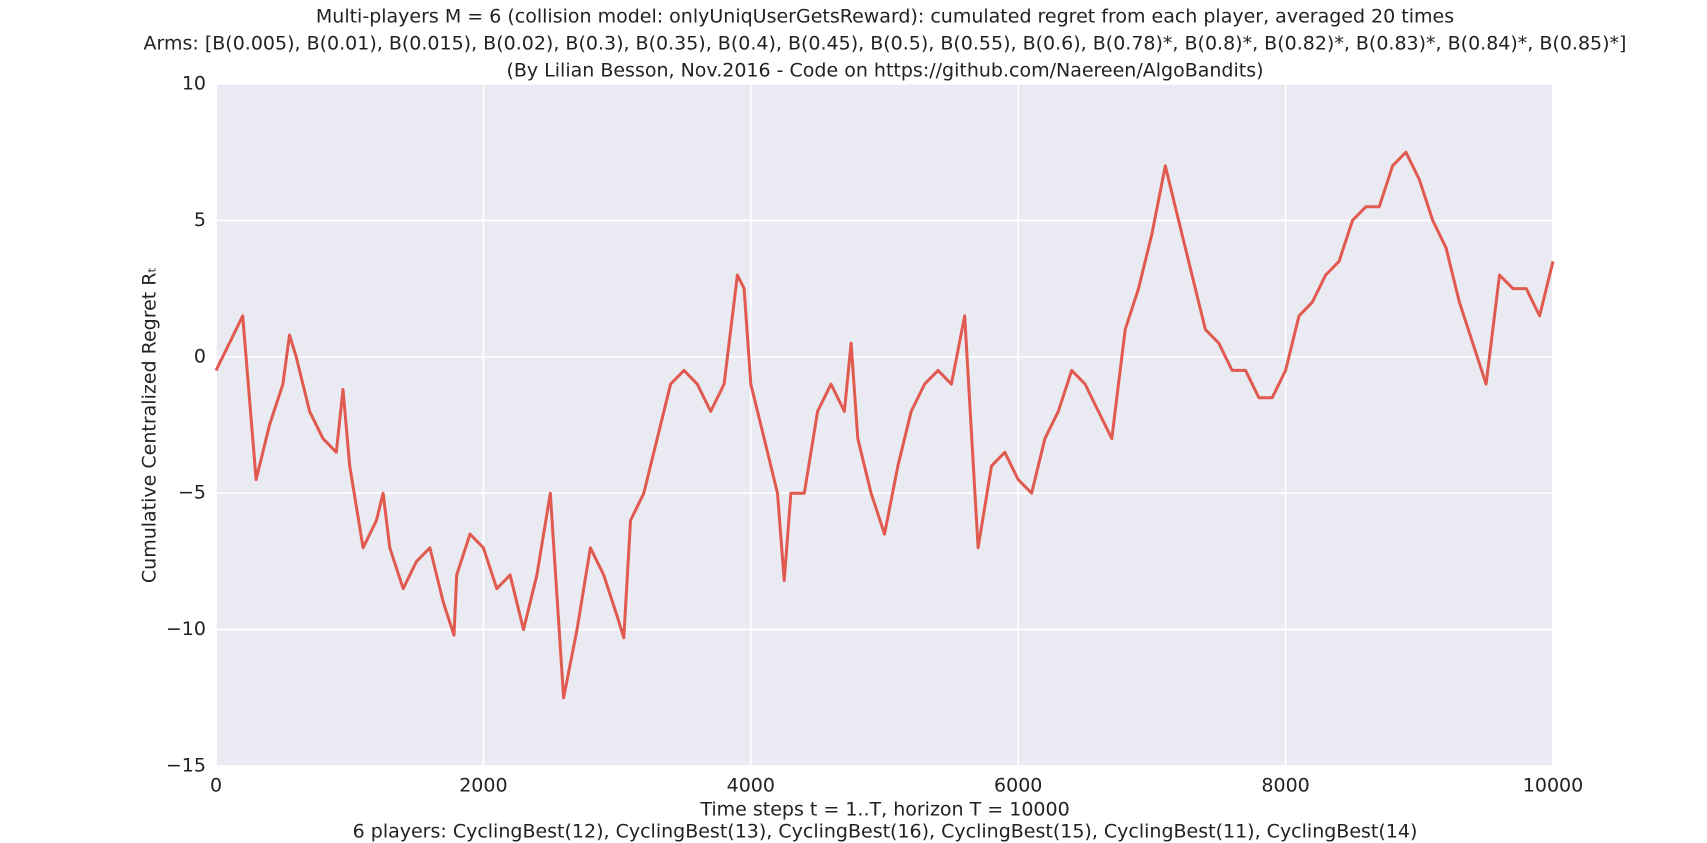 The image size is (1707, 843). Describe the element at coordinates (1285, 786) in the screenshot. I see `x-tick-label: 8000` at that location.